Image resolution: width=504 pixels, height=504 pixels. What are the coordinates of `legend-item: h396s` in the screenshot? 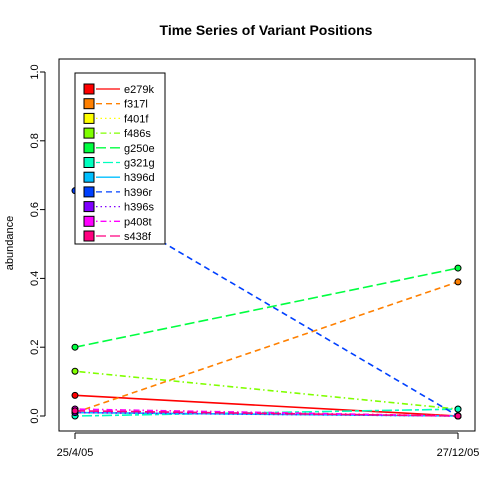 It's located at (118, 207).